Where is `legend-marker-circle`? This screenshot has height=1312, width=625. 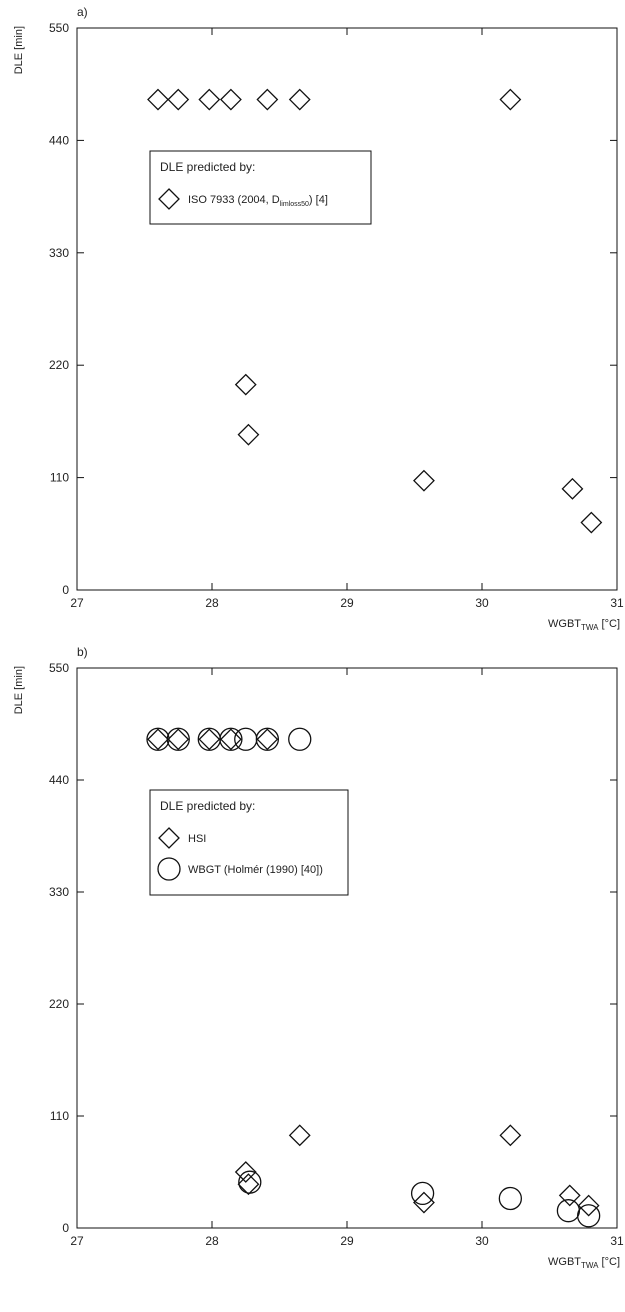
legend-marker-circle is located at coordinates (169, 869).